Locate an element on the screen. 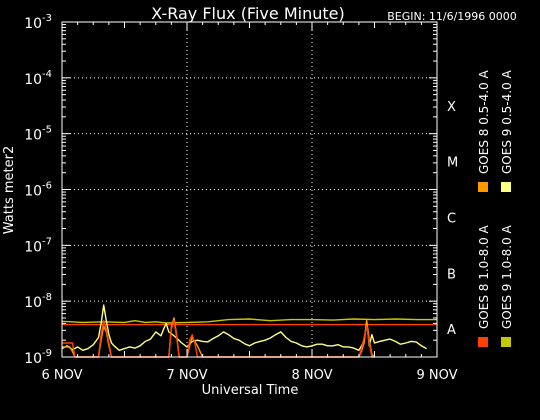 This screenshot has height=420, width=540. y-tick-label: 10⁻⁴ is located at coordinates (38, 78).